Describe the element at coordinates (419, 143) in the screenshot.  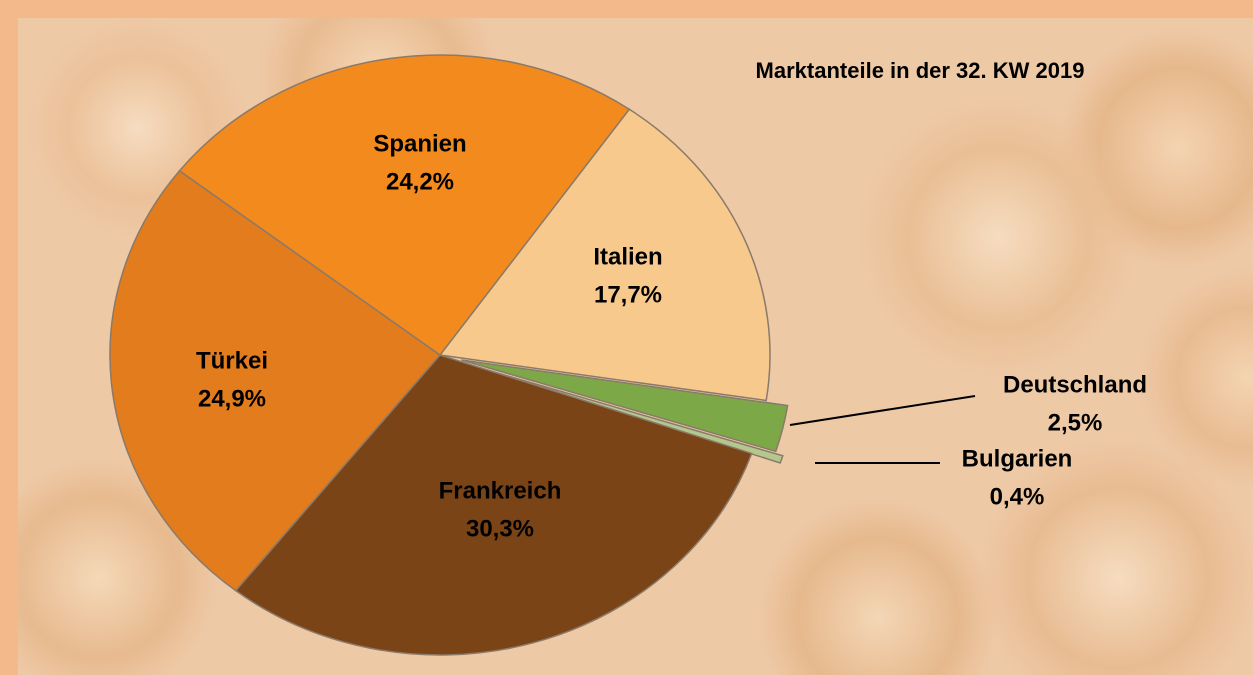
I see `slice-label: Spanien` at that location.